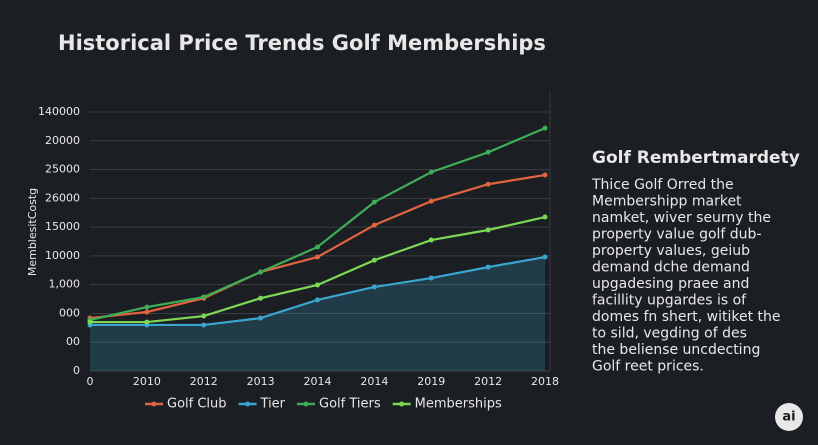 The width and height of the screenshot is (818, 445). I want to click on y-axis-label: MemblesitCostg, so click(32, 232).